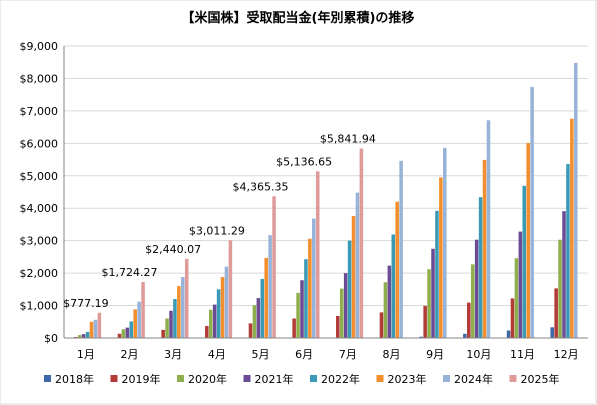 The image size is (597, 405). I want to click on legend-label: 2018年, so click(74, 379).